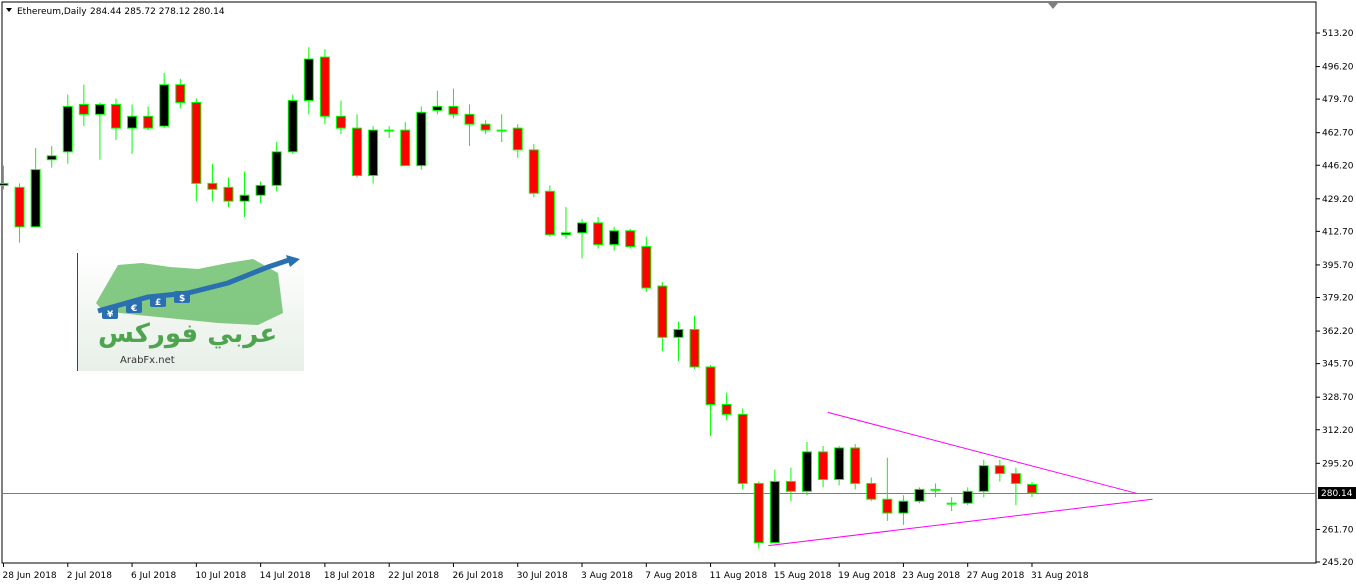 The width and height of the screenshot is (1356, 585). I want to click on x-tick-label: 30 Jul 2018, so click(542, 576).